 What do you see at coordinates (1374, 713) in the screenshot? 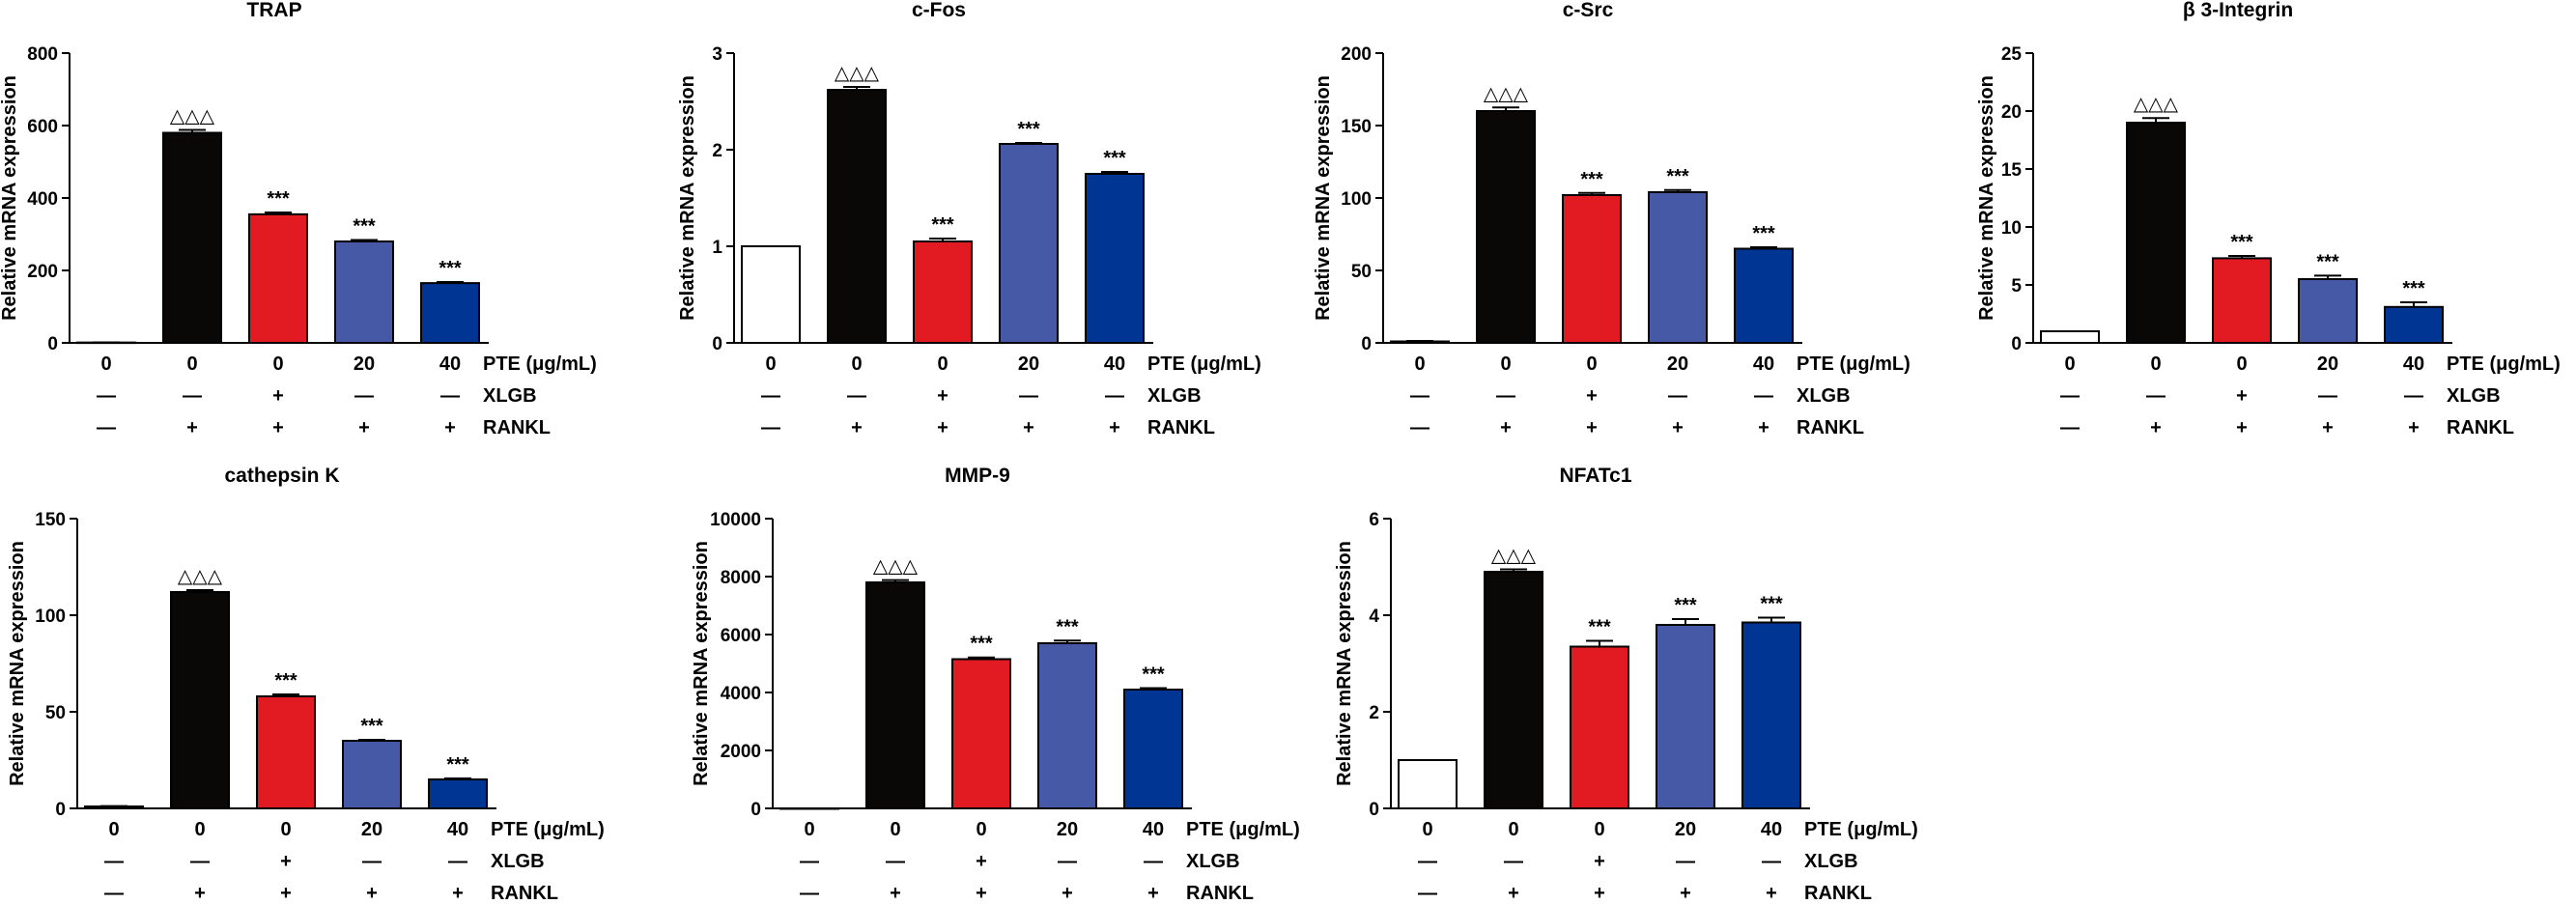
I see `y-tick-label: 2` at bounding box center [1374, 713].